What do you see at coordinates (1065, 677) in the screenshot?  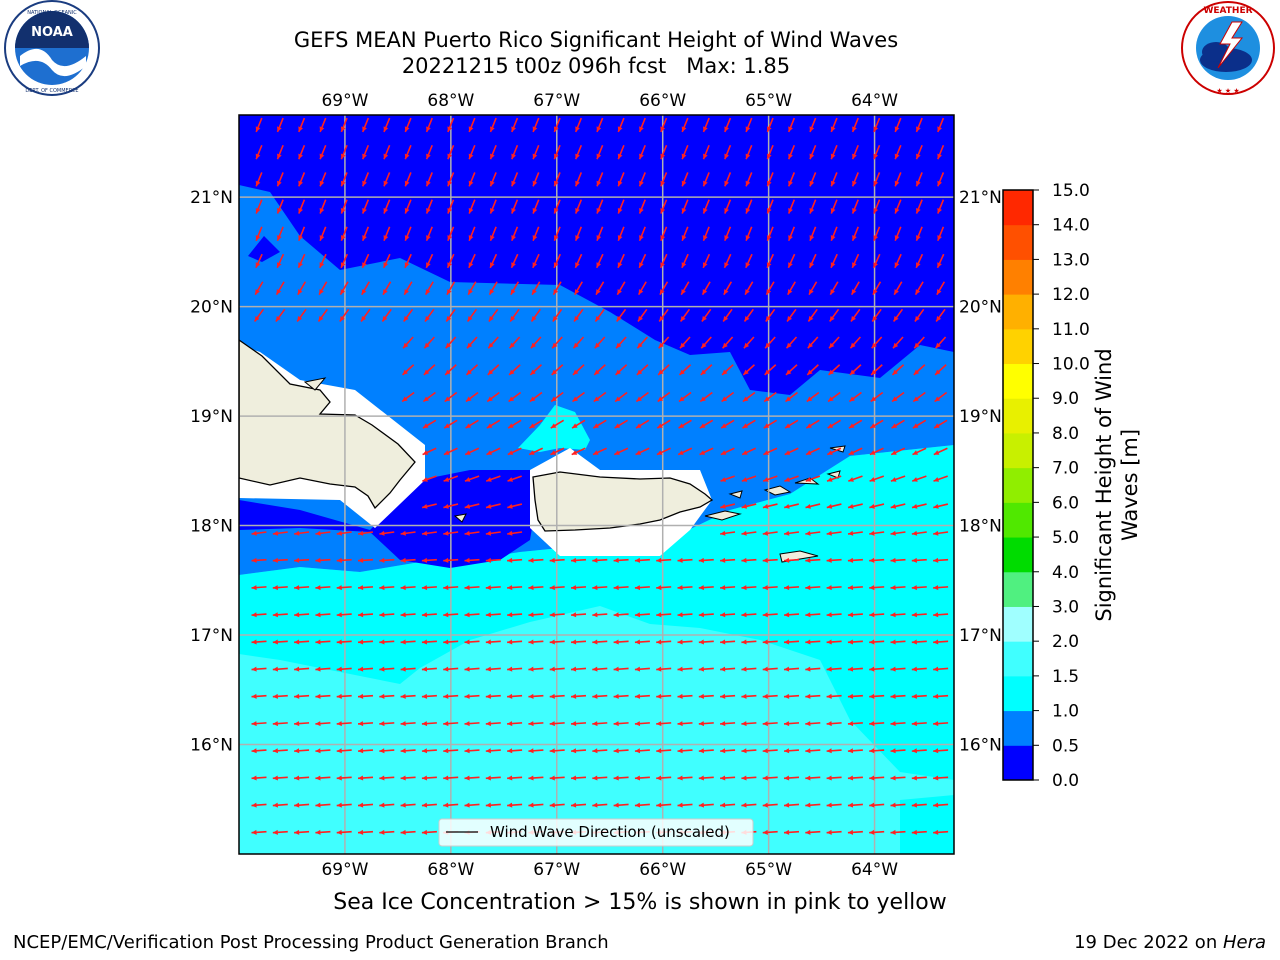 I see `colorbar-tick-label: 1.5` at bounding box center [1065, 677].